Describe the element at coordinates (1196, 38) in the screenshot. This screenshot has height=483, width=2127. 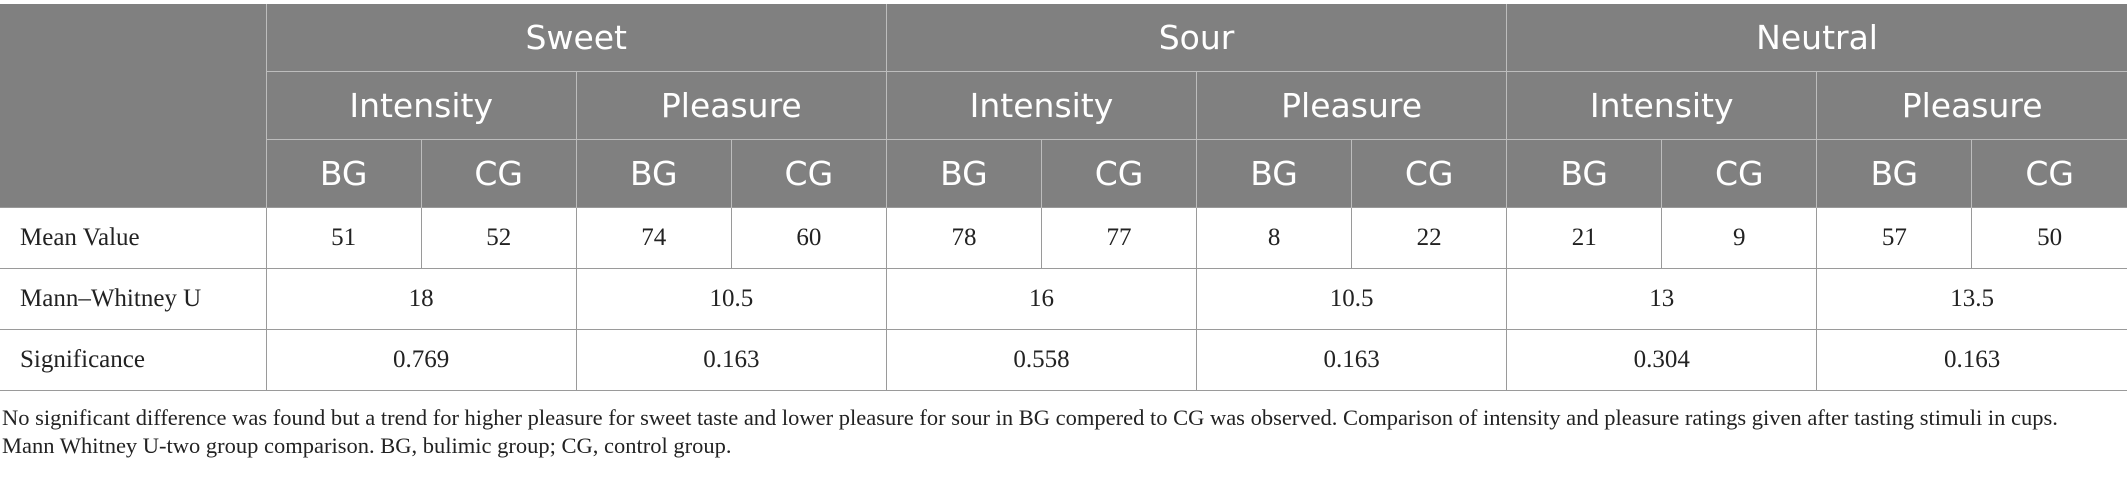
I see `header-group-sour: Sour` at that location.